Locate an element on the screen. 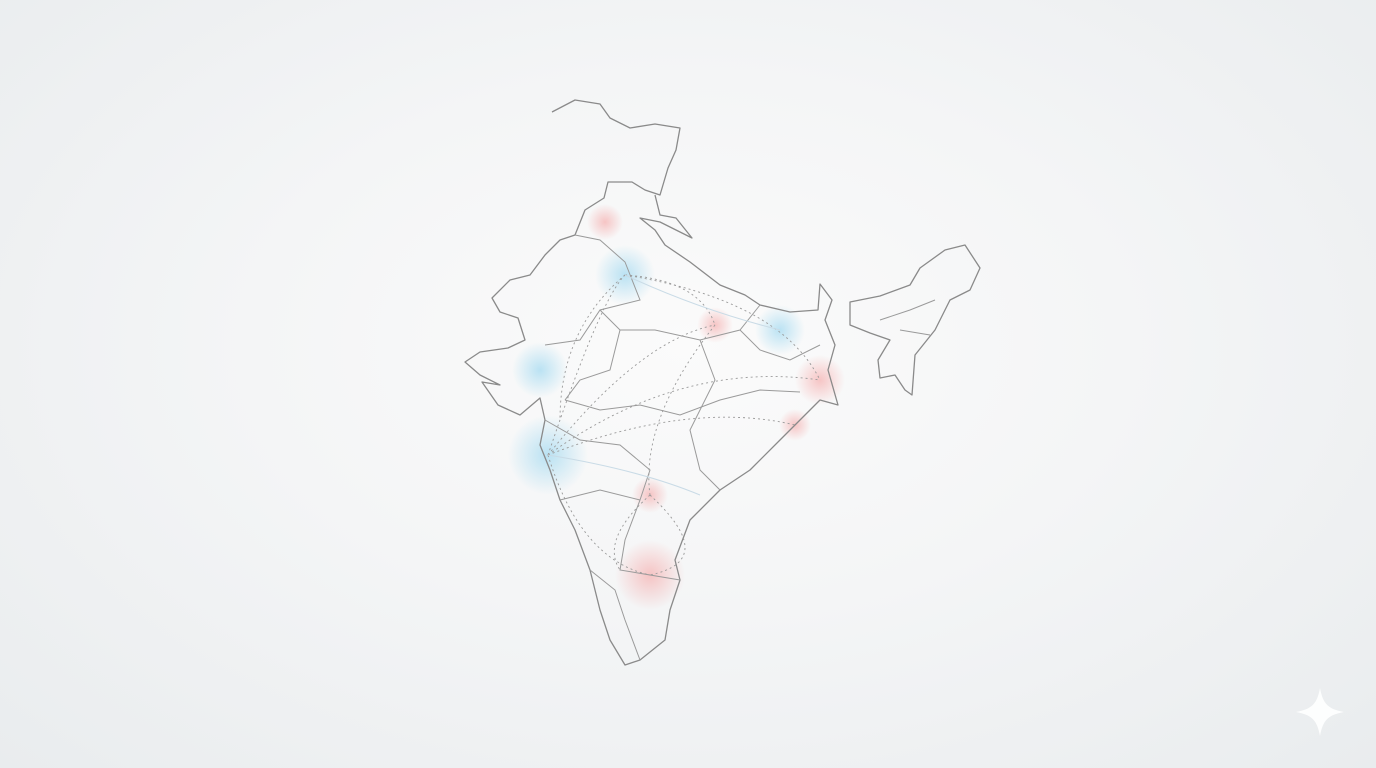 The width and height of the screenshot is (1376, 768). glow-kolkata is located at coordinates (820, 380).